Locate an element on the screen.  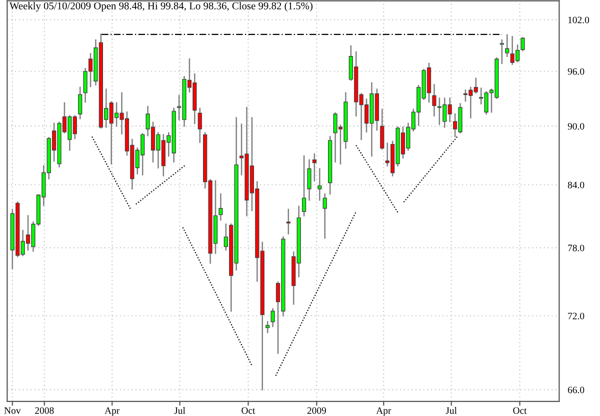
x-tick-label: Nov is located at coordinates (12, 410).